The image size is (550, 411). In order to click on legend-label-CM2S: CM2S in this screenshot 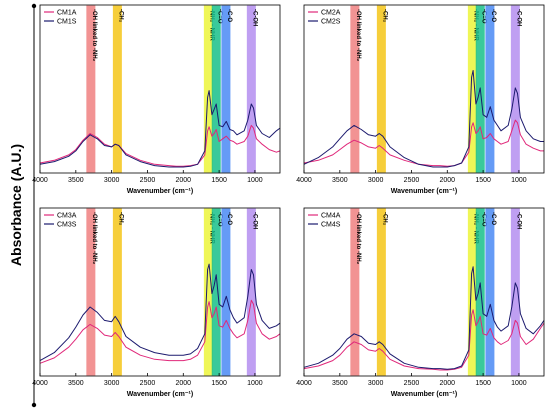, I will do `click(331, 22)`.